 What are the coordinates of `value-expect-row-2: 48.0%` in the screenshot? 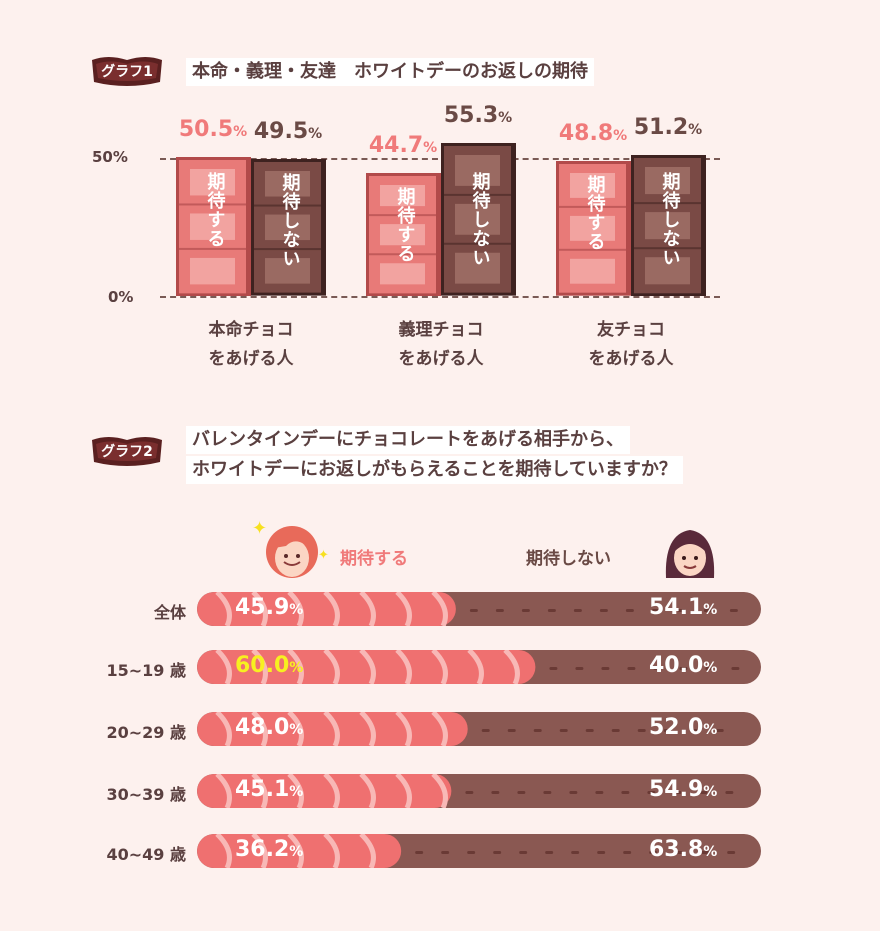 It's located at (269, 727).